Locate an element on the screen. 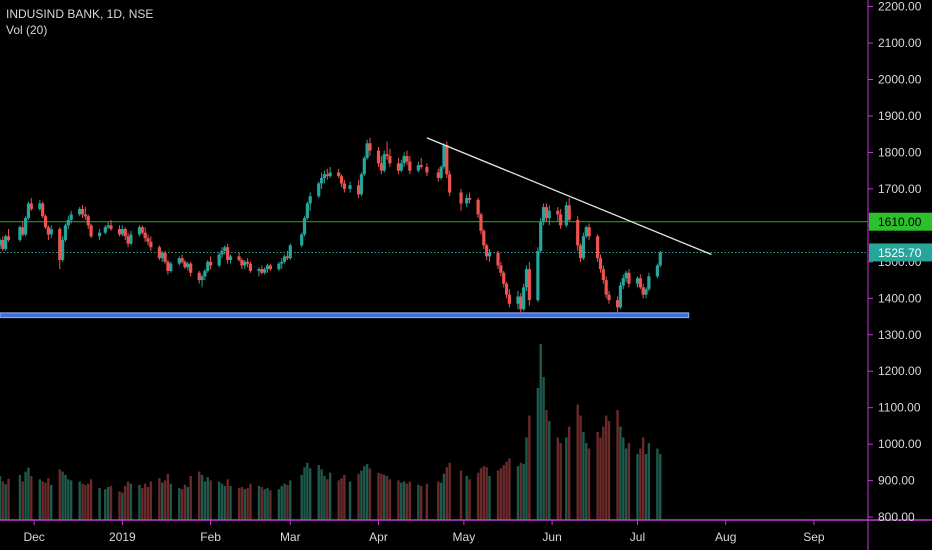 The image size is (932, 550). legend-title: INDUSIND BANK, 1D, NSE is located at coordinates (80, 14).